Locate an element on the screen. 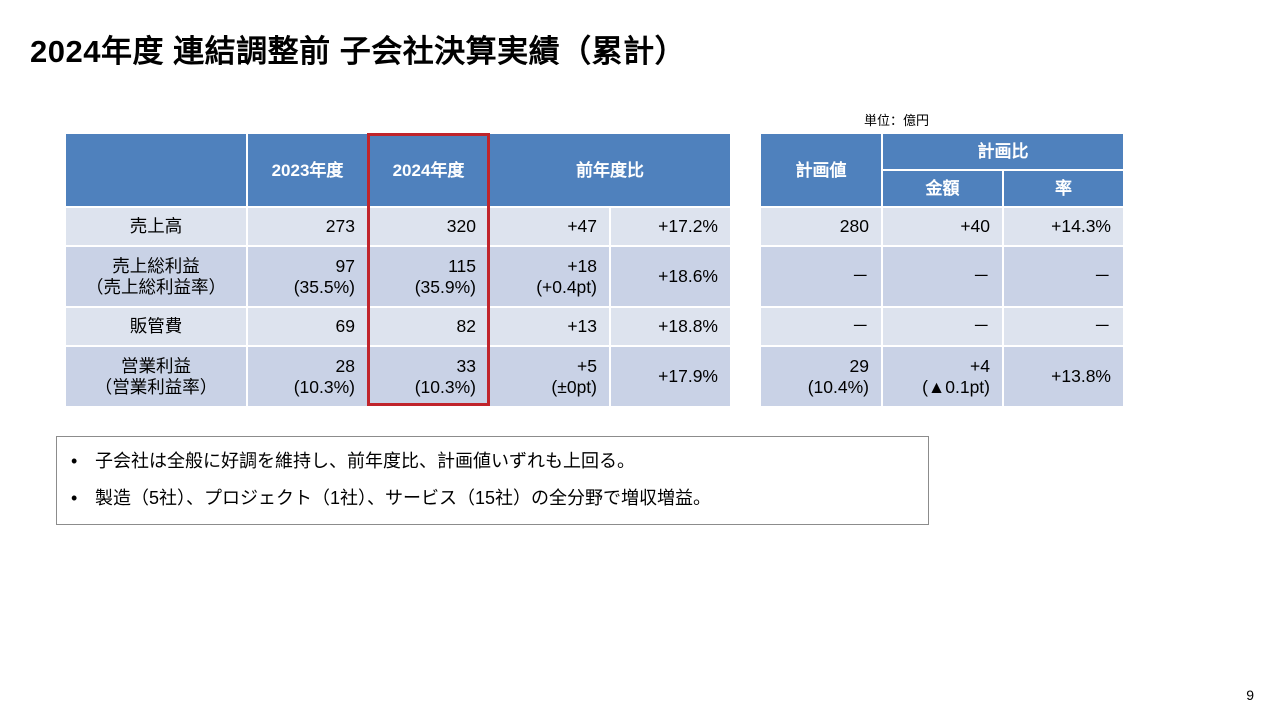  unit-label: 単位：億円 is located at coordinates (897, 120).